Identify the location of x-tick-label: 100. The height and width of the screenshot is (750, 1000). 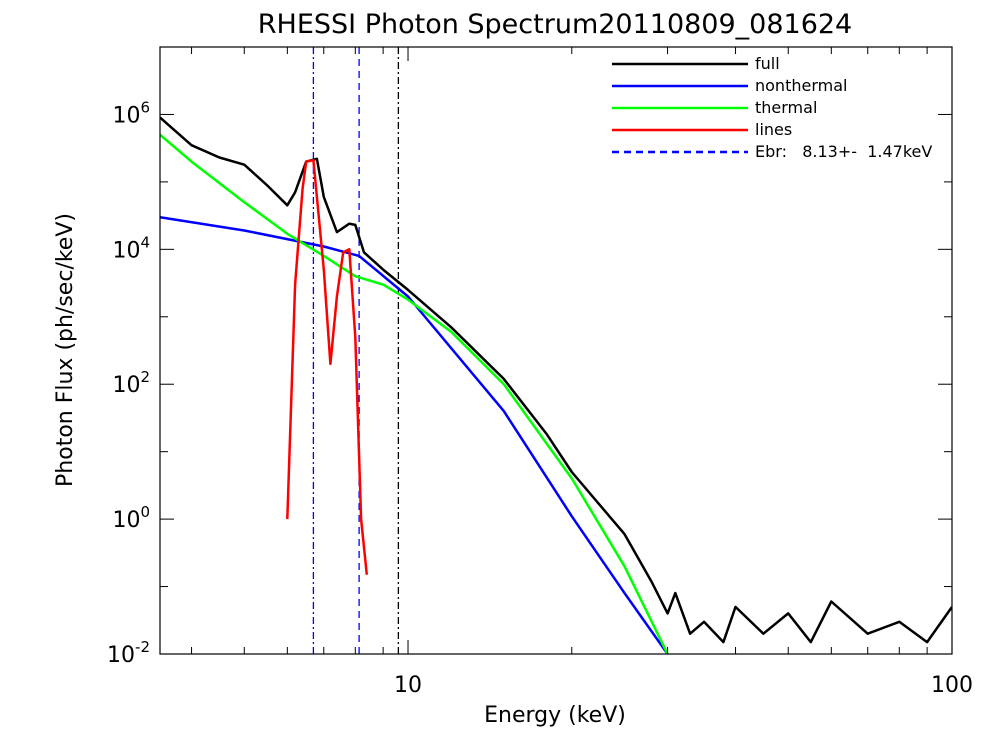
(952, 685).